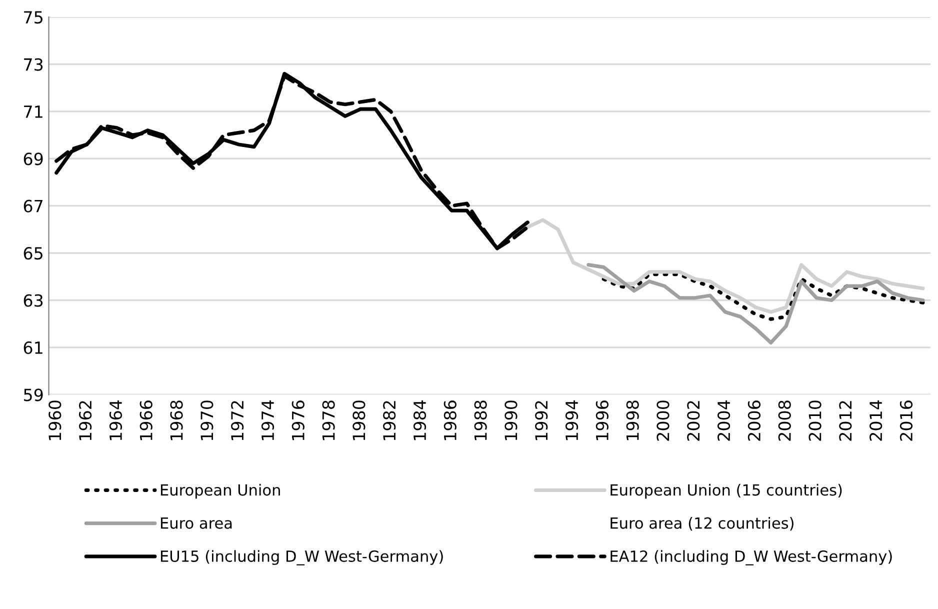 The image size is (938, 609). What do you see at coordinates (632, 420) in the screenshot?
I see `x-tick-label: 1998` at bounding box center [632, 420].